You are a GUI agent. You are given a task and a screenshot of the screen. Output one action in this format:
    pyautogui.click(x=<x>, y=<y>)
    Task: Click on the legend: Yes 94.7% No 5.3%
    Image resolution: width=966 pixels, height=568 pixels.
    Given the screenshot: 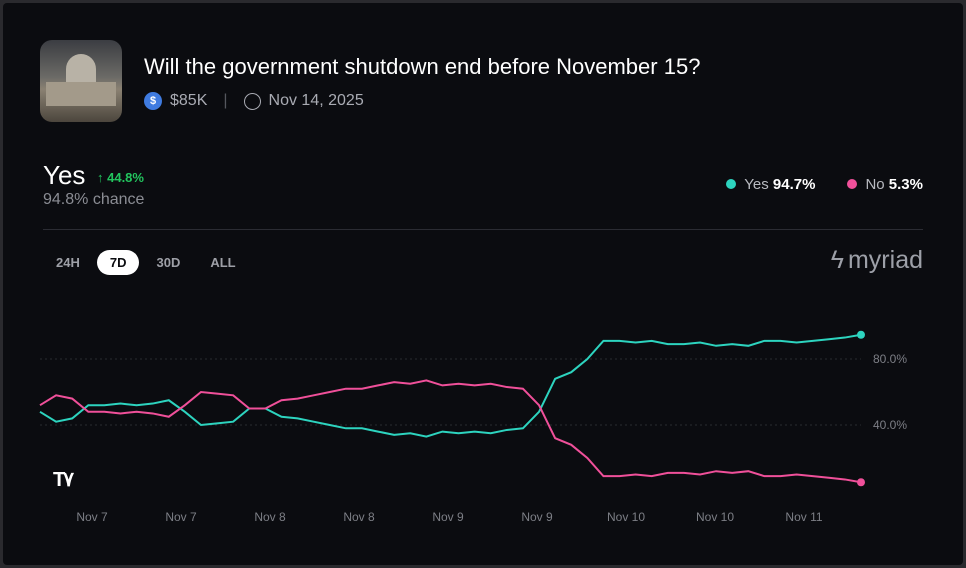 What is the action you would take?
    pyautogui.click(x=824, y=184)
    